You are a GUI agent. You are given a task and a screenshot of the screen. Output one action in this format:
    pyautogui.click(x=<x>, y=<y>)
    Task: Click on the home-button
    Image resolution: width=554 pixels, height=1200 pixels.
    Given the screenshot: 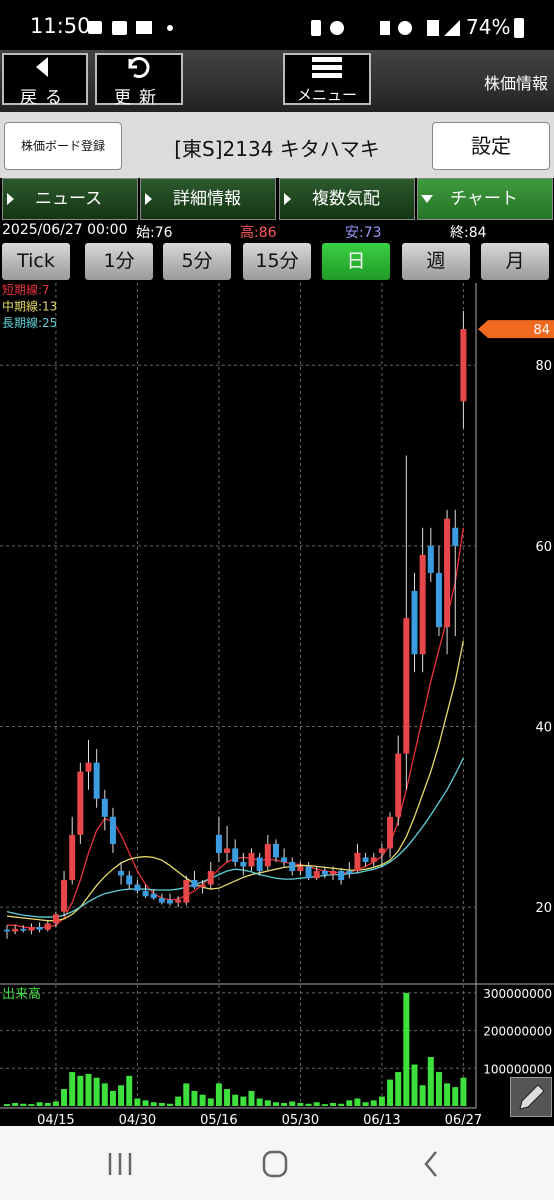 What is the action you would take?
    pyautogui.click(x=275, y=1164)
    